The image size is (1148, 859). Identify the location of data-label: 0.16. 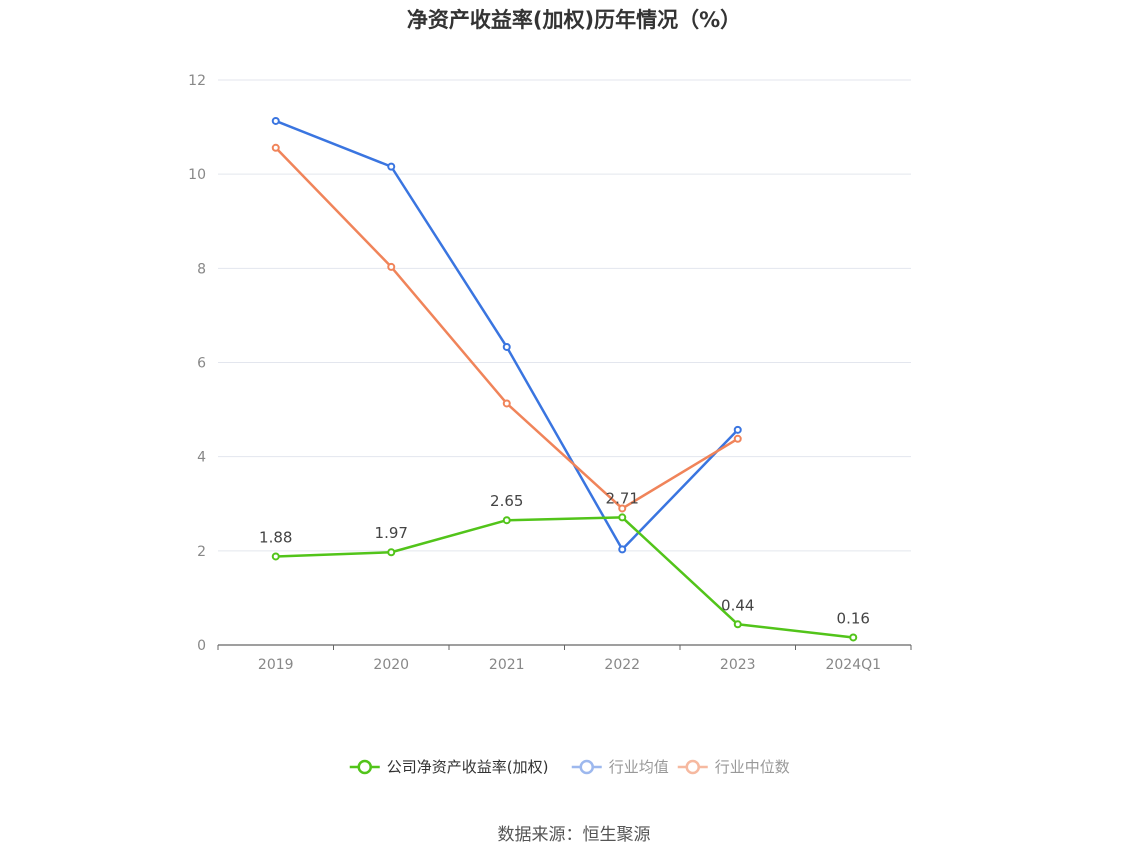
(853, 618).